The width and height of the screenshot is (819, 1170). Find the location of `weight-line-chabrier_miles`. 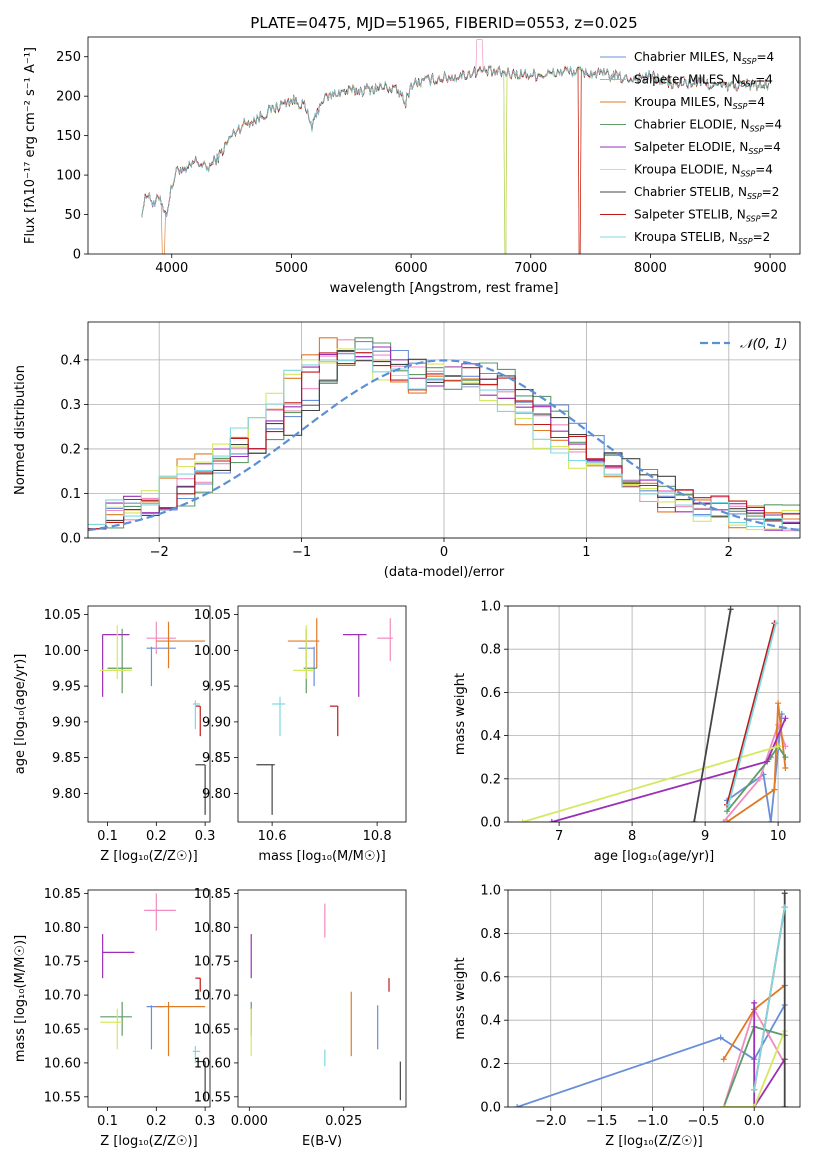

weight-line-chabrier_miles is located at coordinates (754, 767).